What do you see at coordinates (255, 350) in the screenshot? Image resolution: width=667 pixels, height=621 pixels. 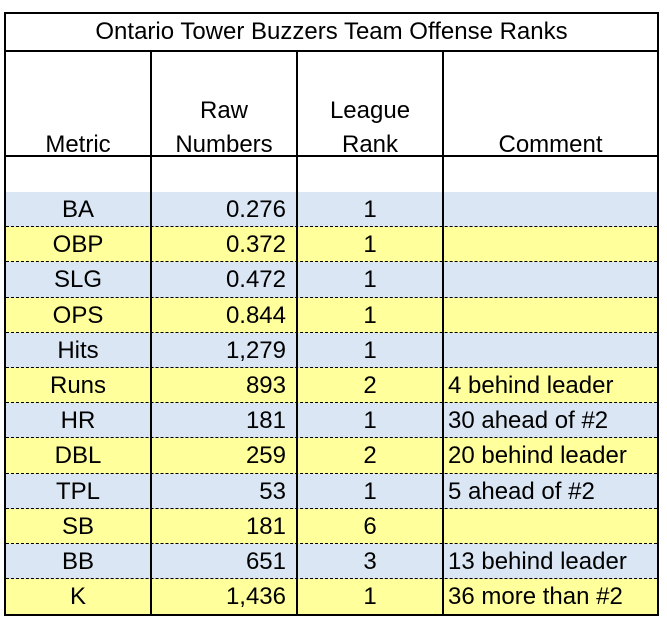 I see `cell-raw: 1,279` at bounding box center [255, 350].